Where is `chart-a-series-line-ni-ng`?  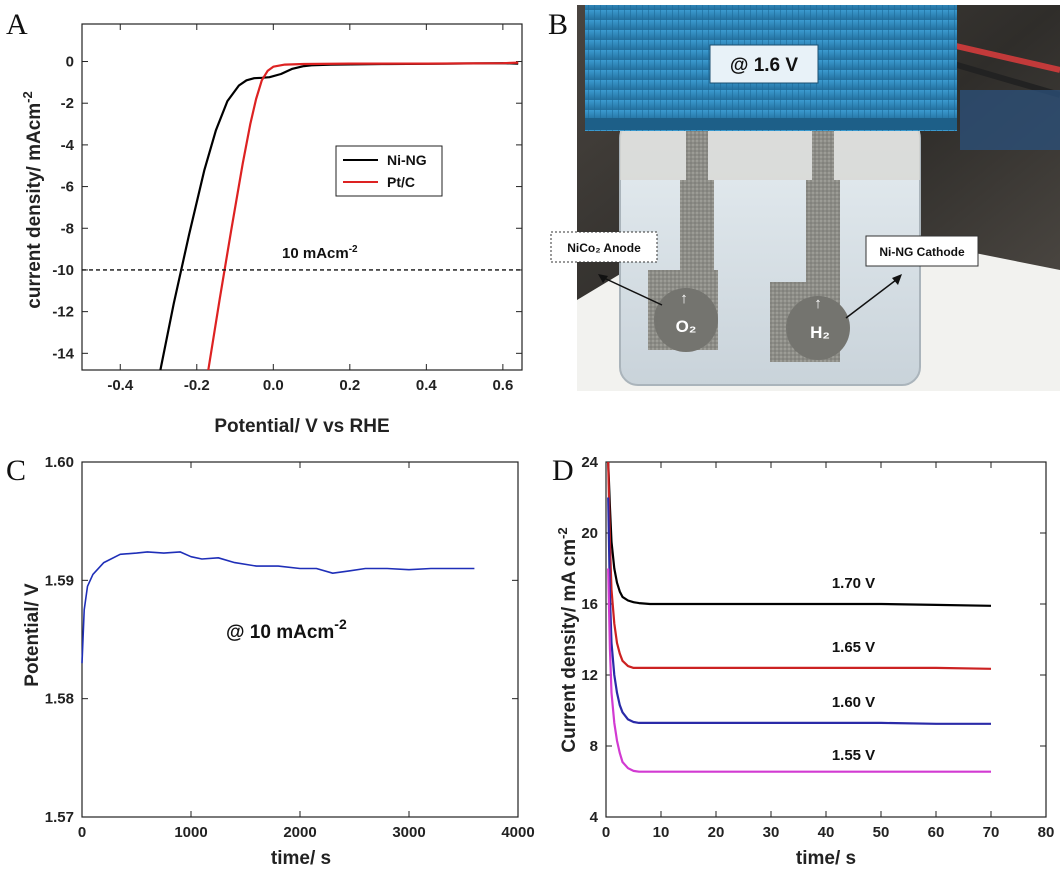
chart-a-series-line-ni-ng is located at coordinates (339, 216).